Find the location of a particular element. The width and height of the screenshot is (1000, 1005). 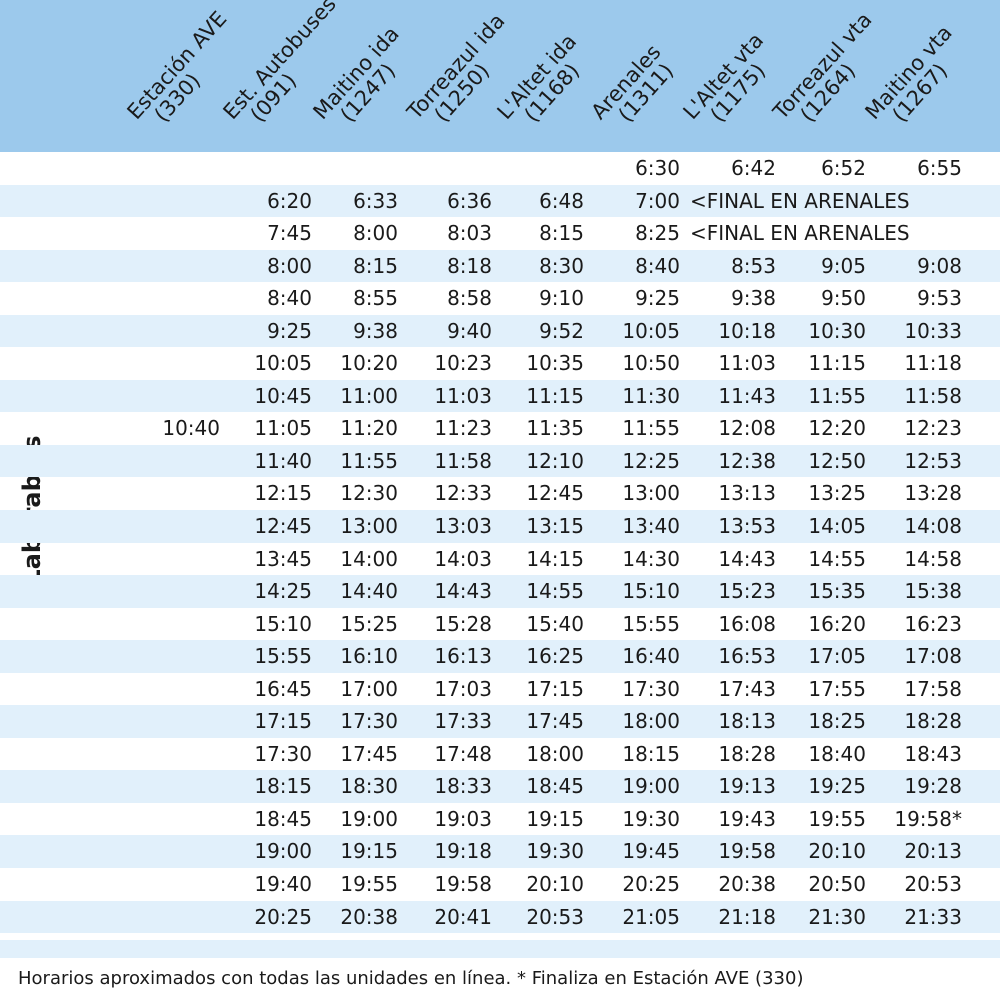

time-cell: 11:00 is located at coordinates (369, 395).